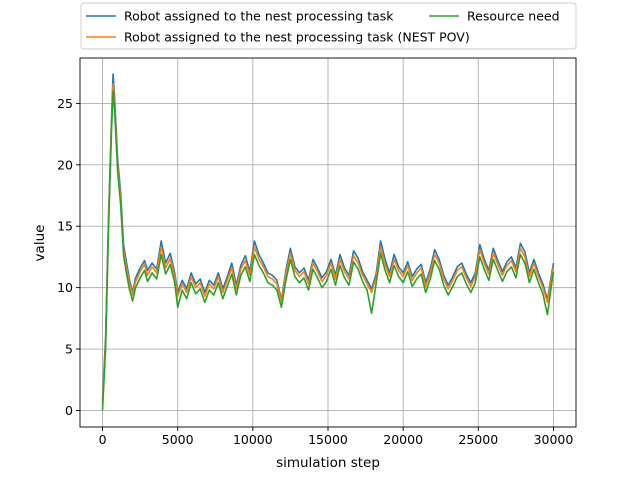 This screenshot has height=480, width=640. What do you see at coordinates (65, 287) in the screenshot?
I see `y-tick-label: 10` at bounding box center [65, 287].